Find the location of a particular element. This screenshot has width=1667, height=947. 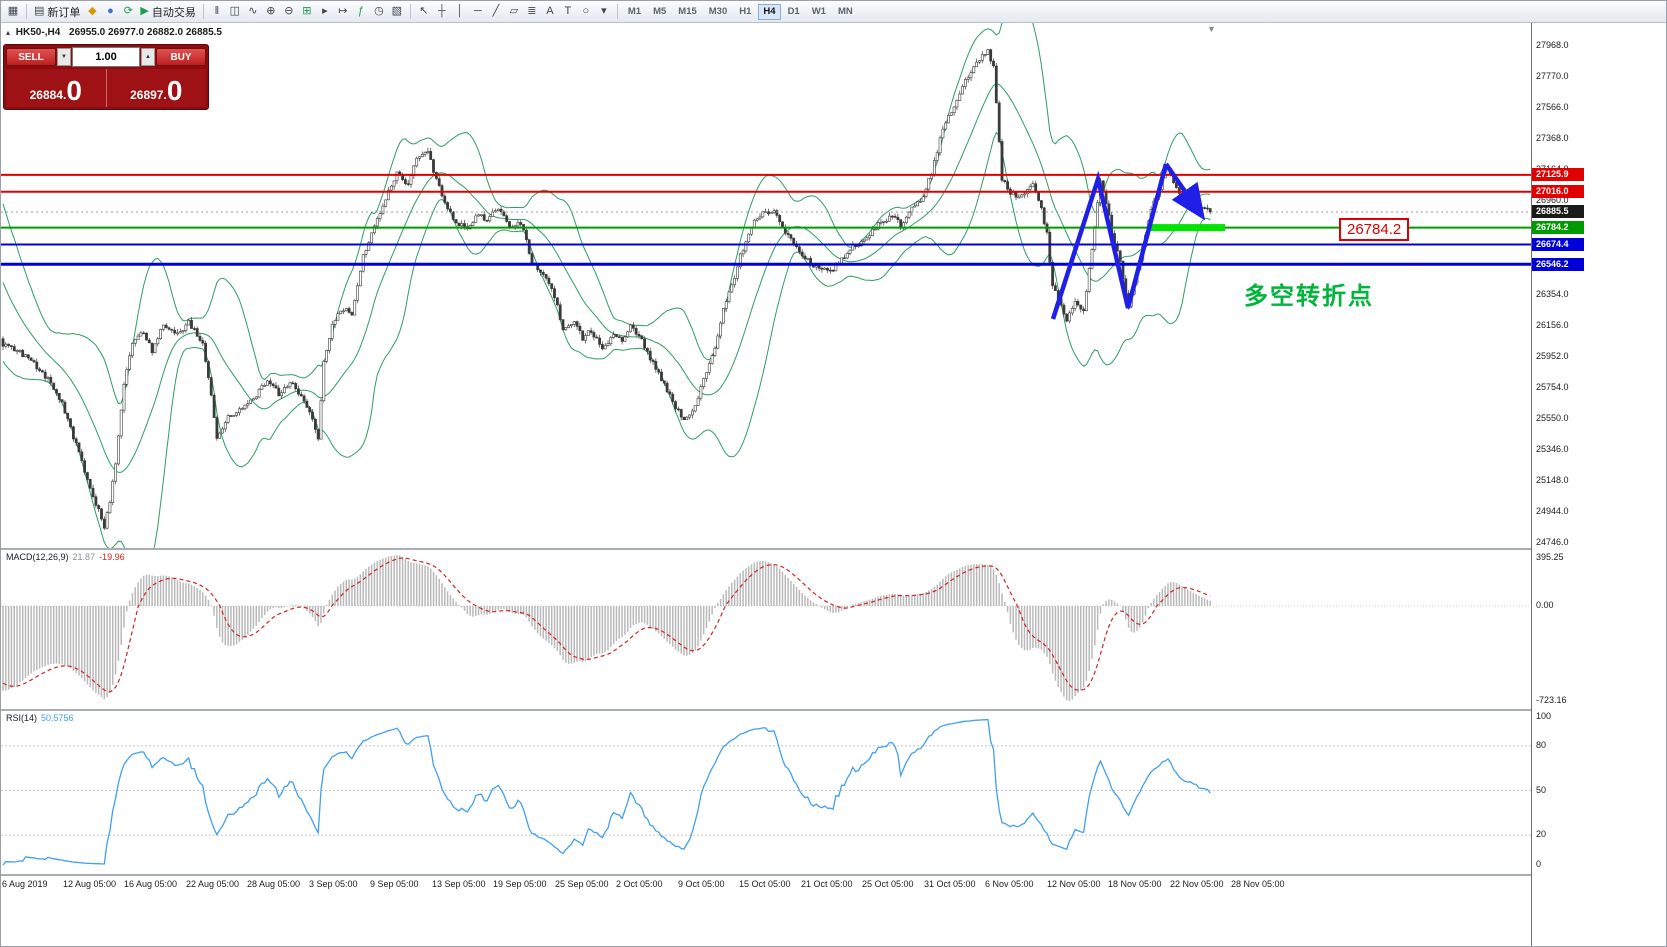

text-label-button: T is located at coordinates (568, 12).